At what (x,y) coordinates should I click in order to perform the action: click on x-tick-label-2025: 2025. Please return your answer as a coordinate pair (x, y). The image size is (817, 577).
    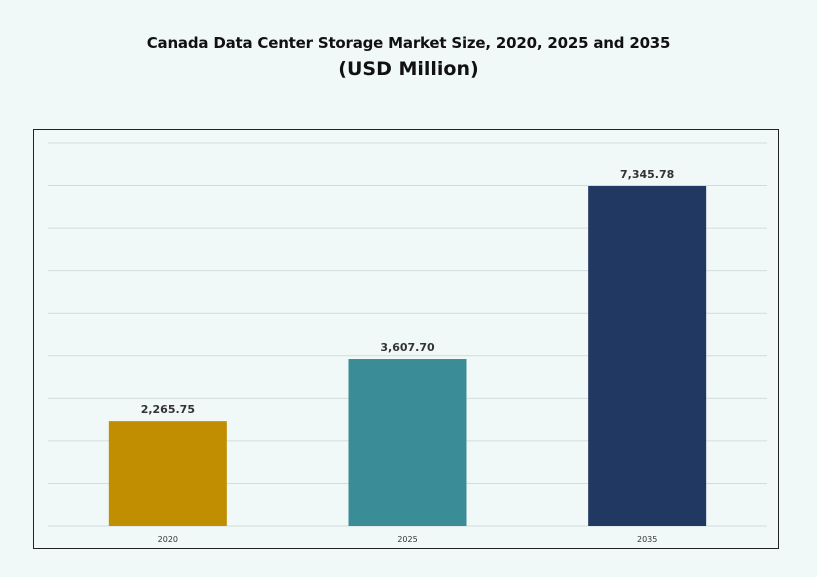
    Looking at the image, I should click on (407, 539).